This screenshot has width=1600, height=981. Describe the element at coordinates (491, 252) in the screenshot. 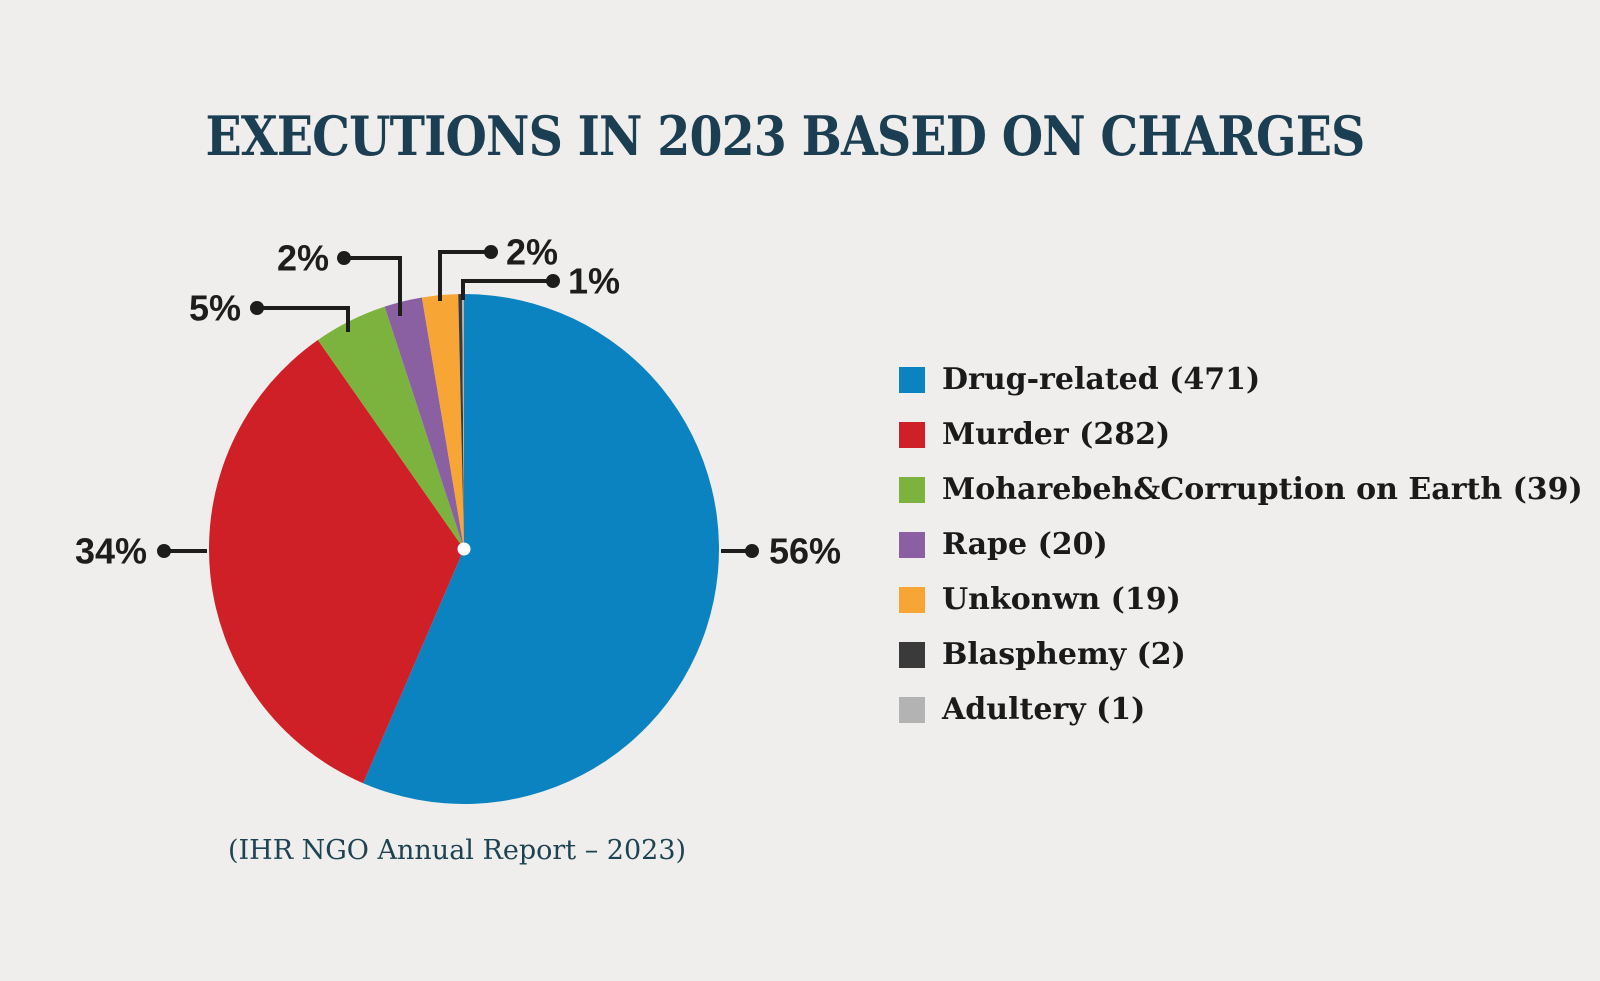

I see `leader-dot-unkonwn` at that location.